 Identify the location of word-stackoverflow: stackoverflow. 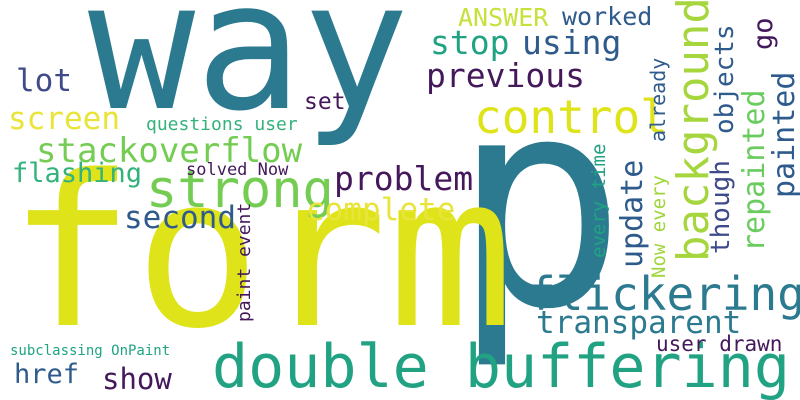
(169, 151).